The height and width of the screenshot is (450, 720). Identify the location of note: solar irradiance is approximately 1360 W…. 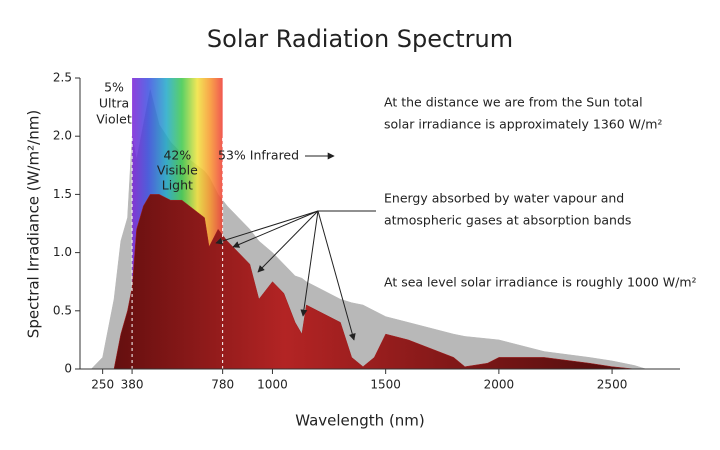
(523, 124).